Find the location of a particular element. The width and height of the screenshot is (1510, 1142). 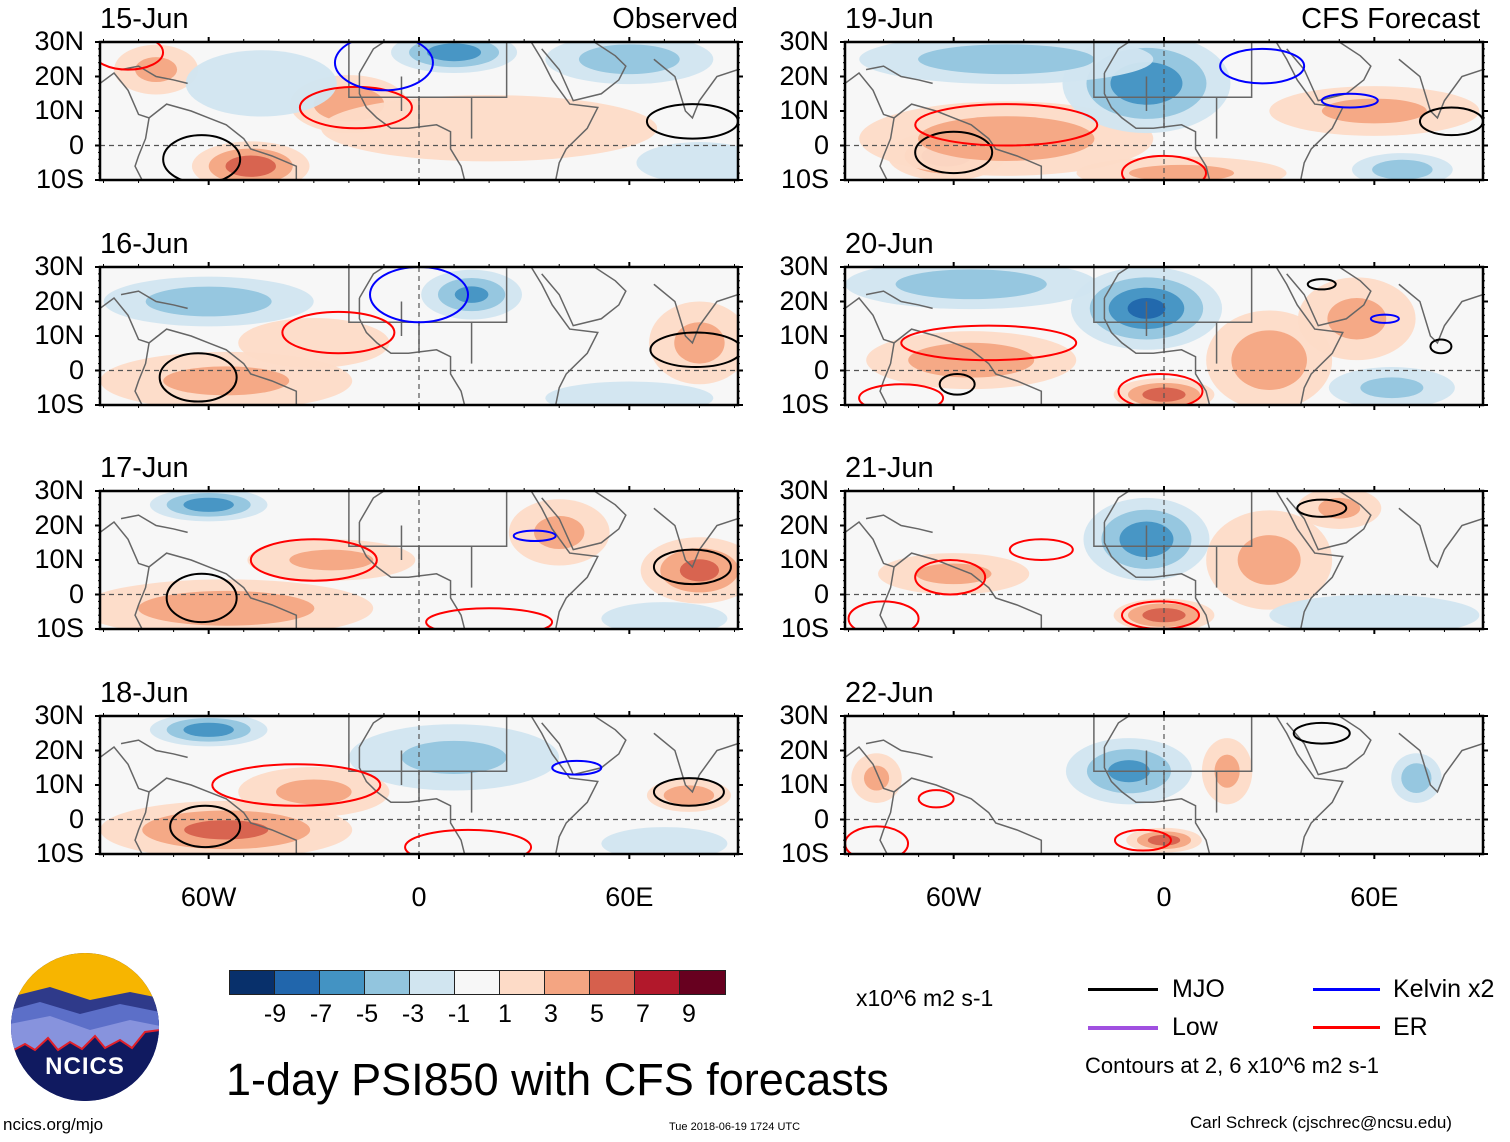

panel-date-label: 21-Jun is located at coordinates (889, 468).